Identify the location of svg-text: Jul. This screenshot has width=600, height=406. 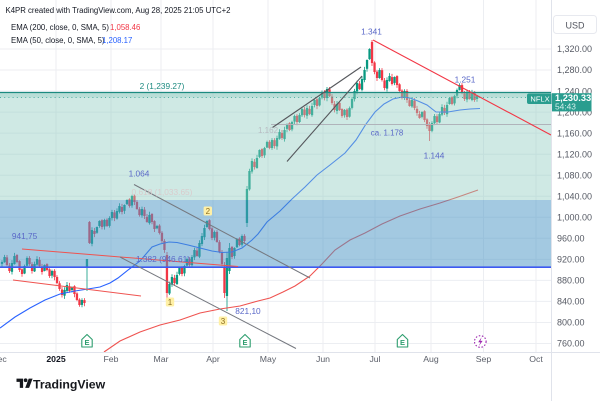
(374, 359).